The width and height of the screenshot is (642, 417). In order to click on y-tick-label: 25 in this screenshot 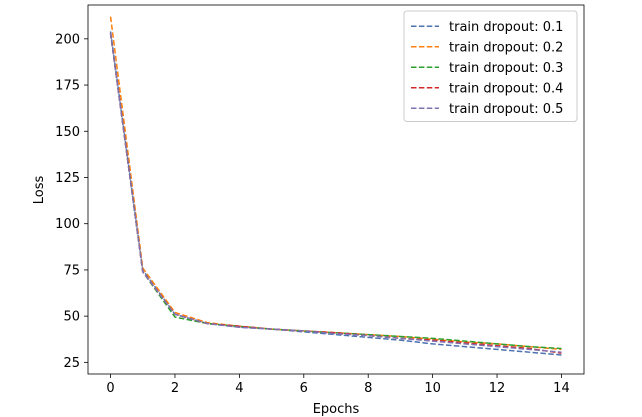, I will do `click(71, 363)`.